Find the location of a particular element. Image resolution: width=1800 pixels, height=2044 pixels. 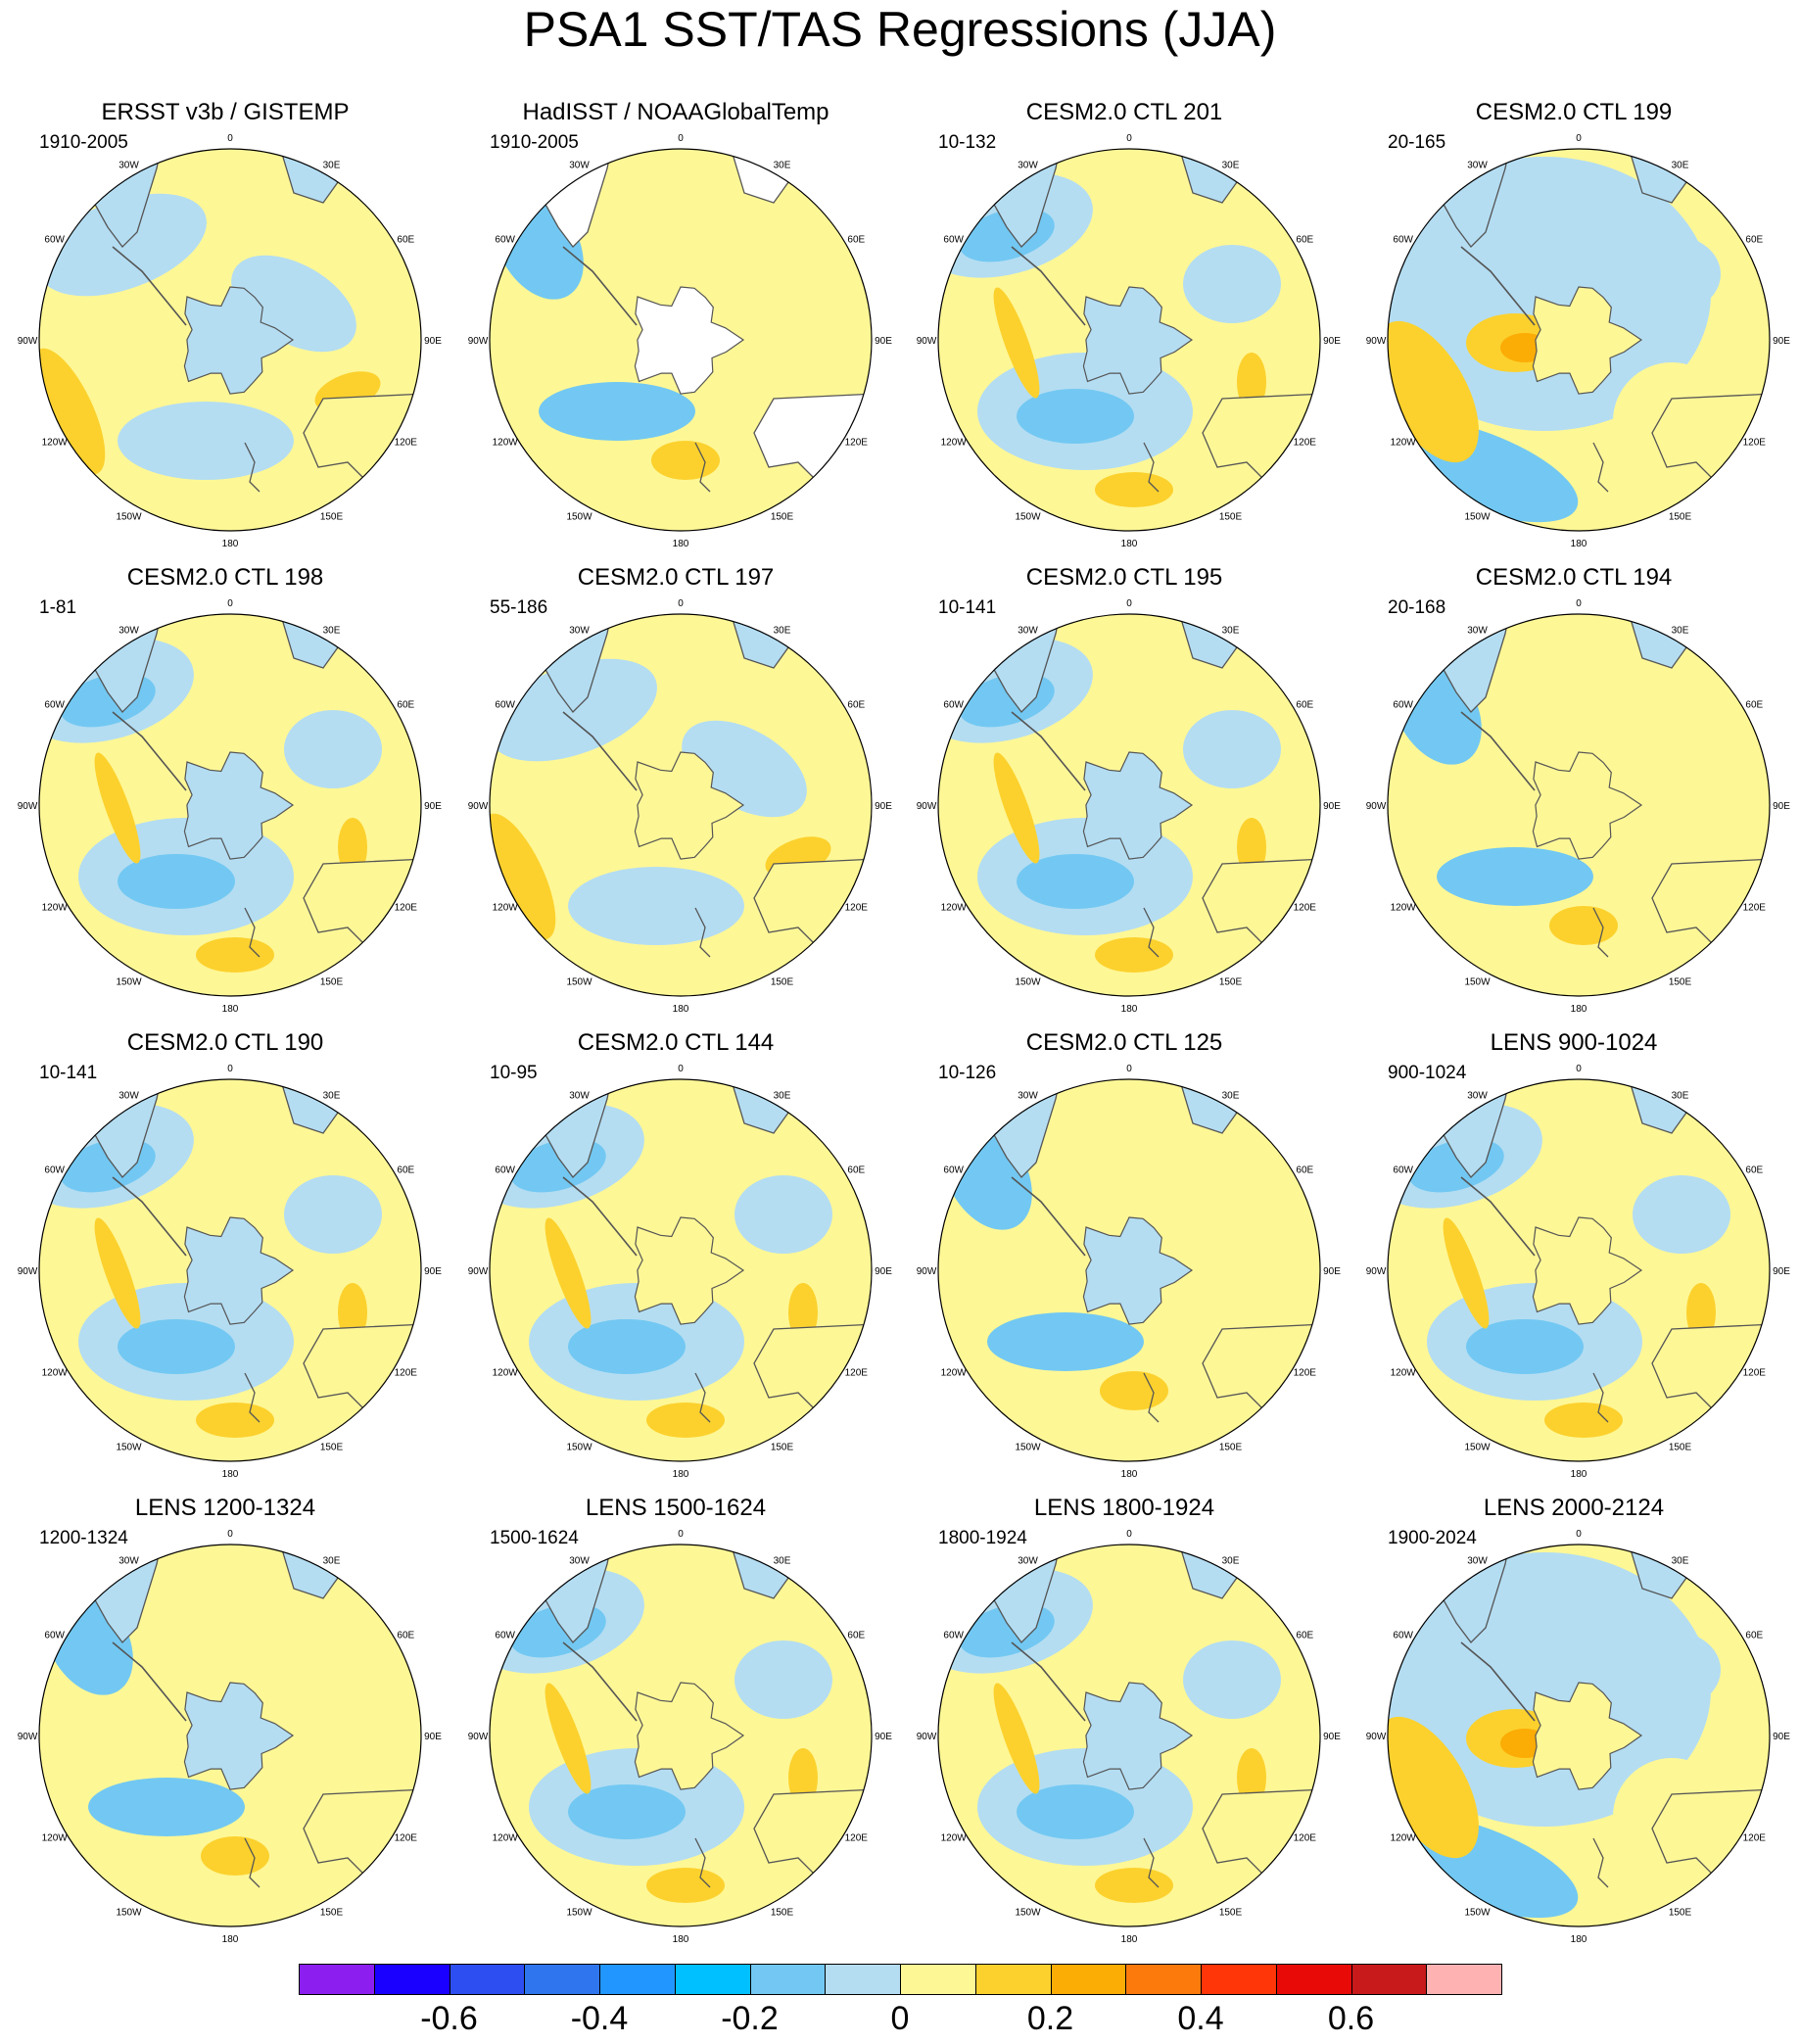

year-range: 1910-2005 is located at coordinates (83, 142).